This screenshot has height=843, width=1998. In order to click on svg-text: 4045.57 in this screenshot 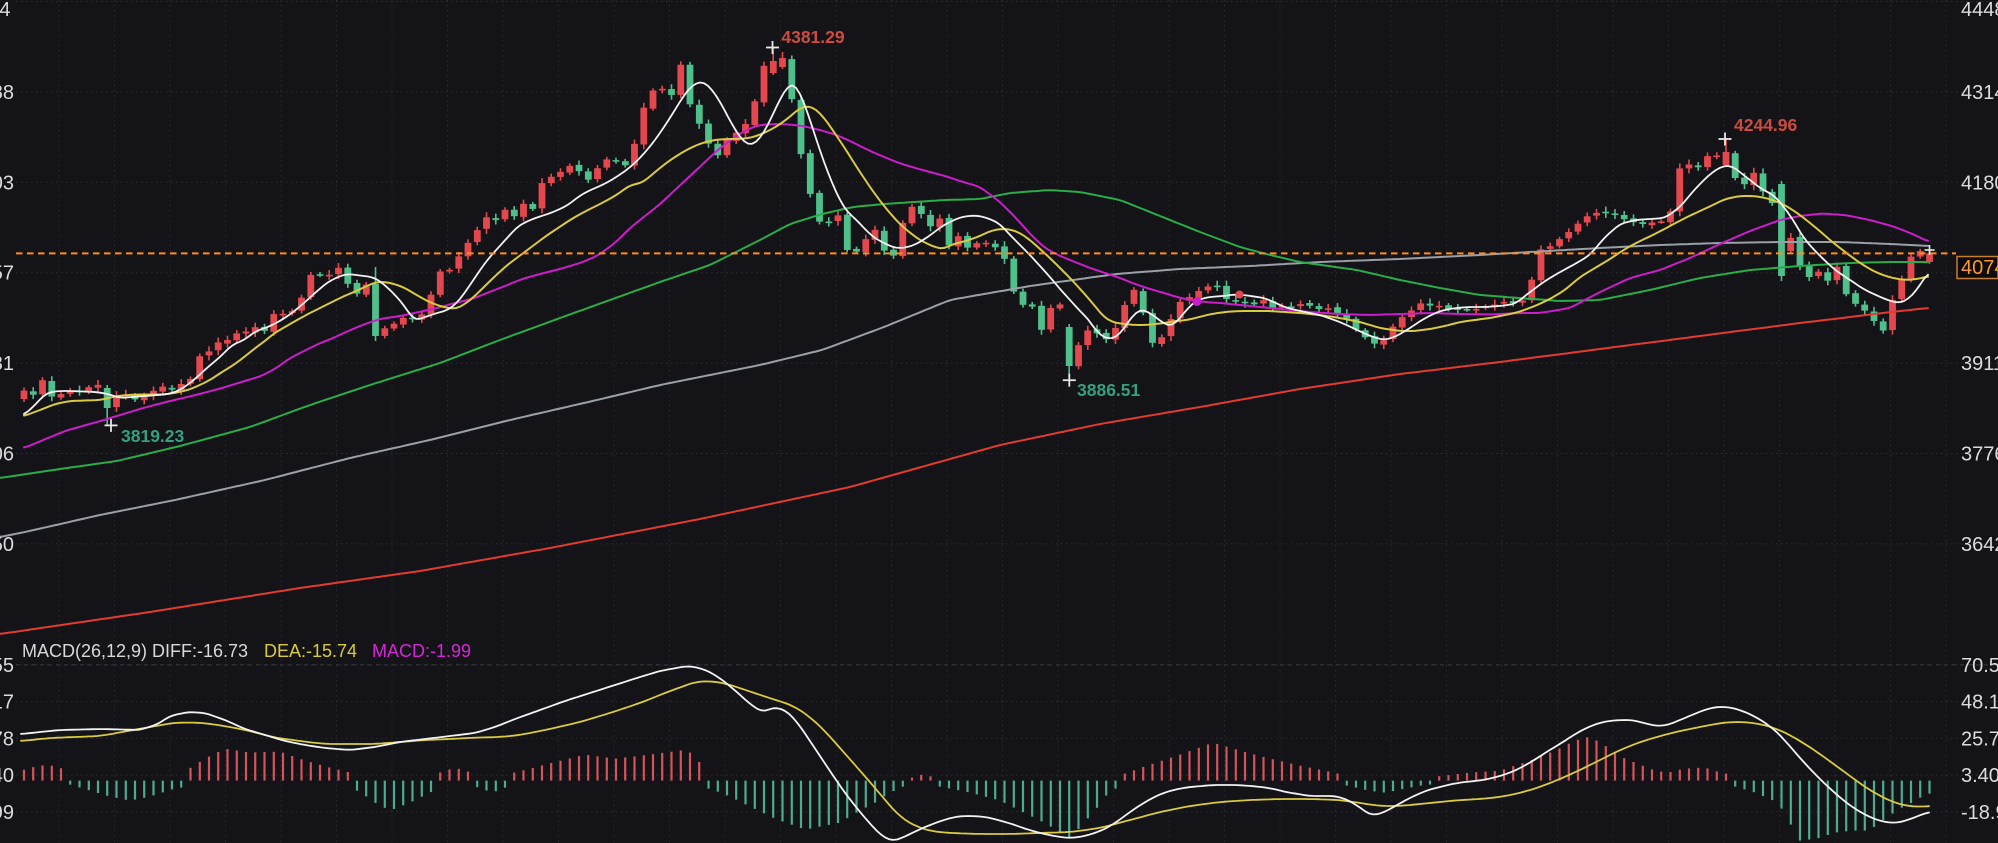, I will do `click(7, 274)`.